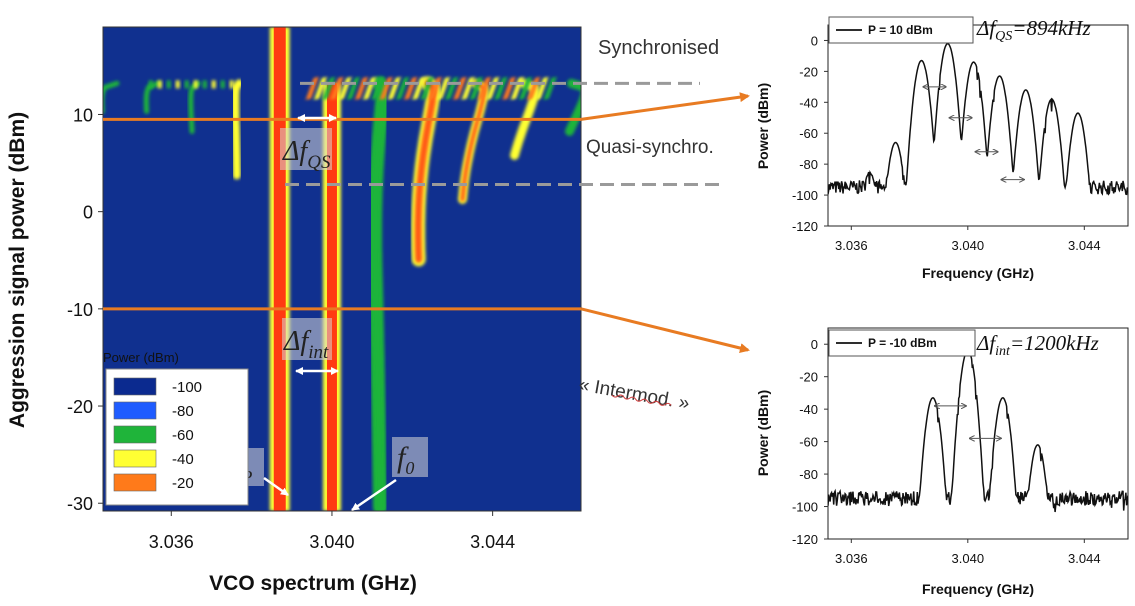 The height and width of the screenshot is (606, 1135). What do you see at coordinates (389, 474) in the screenshot?
I see `annotation-f0: f0` at bounding box center [389, 474].